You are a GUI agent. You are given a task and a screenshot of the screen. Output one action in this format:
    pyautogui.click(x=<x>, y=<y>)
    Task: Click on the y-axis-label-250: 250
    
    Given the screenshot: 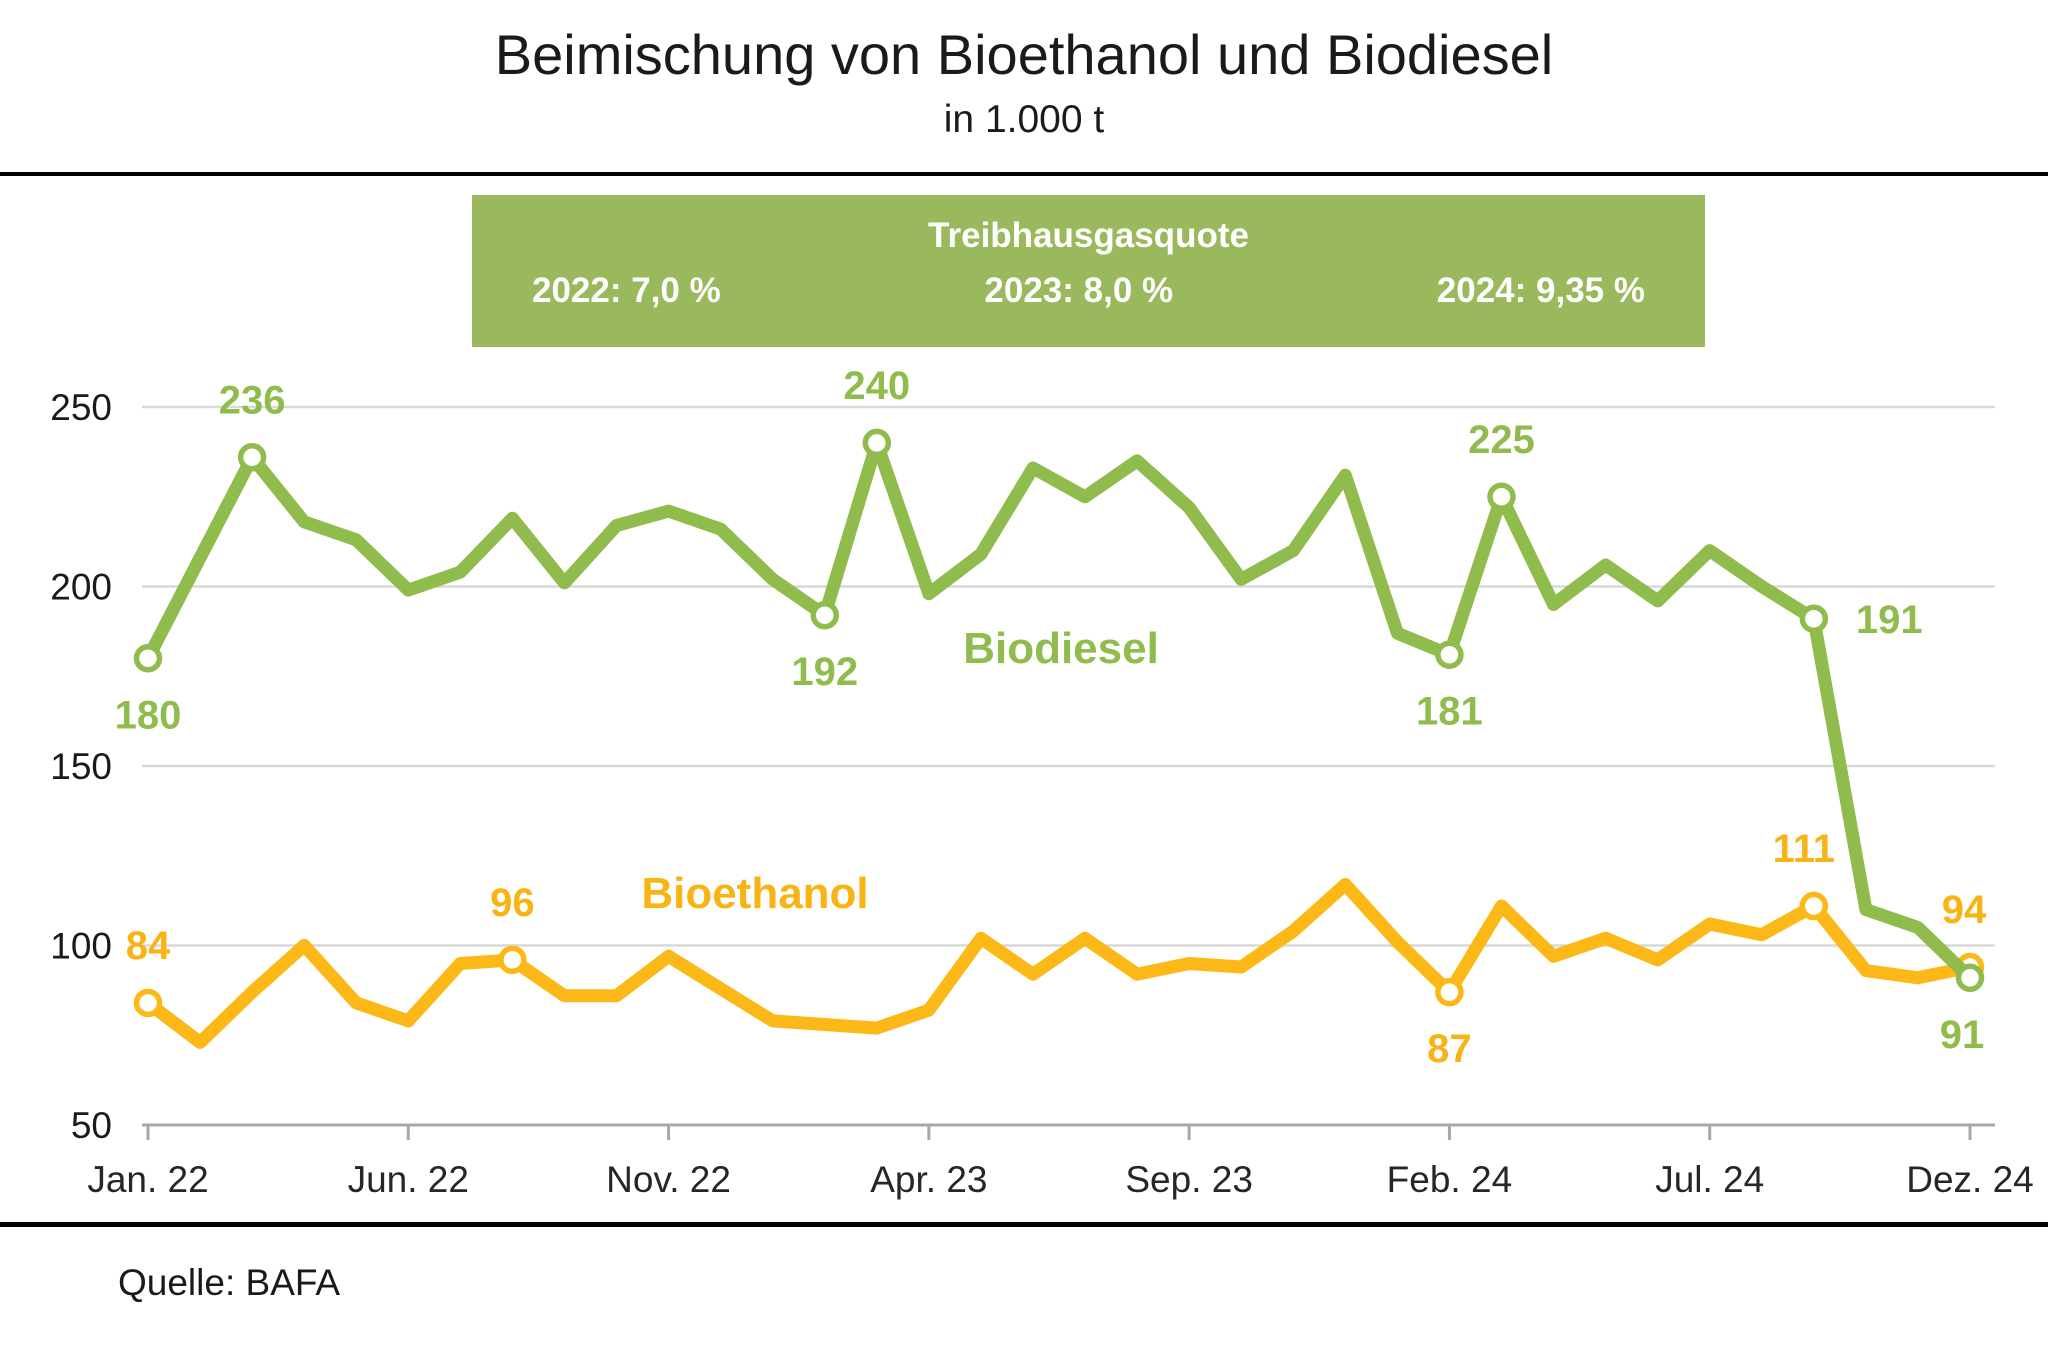 What is the action you would take?
    pyautogui.click(x=81, y=407)
    